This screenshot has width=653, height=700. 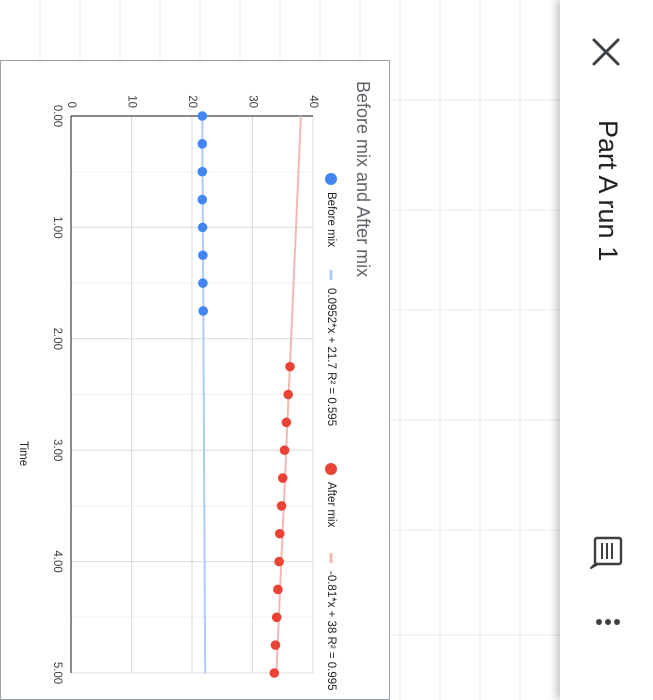 I want to click on notes-button, so click(x=608, y=552).